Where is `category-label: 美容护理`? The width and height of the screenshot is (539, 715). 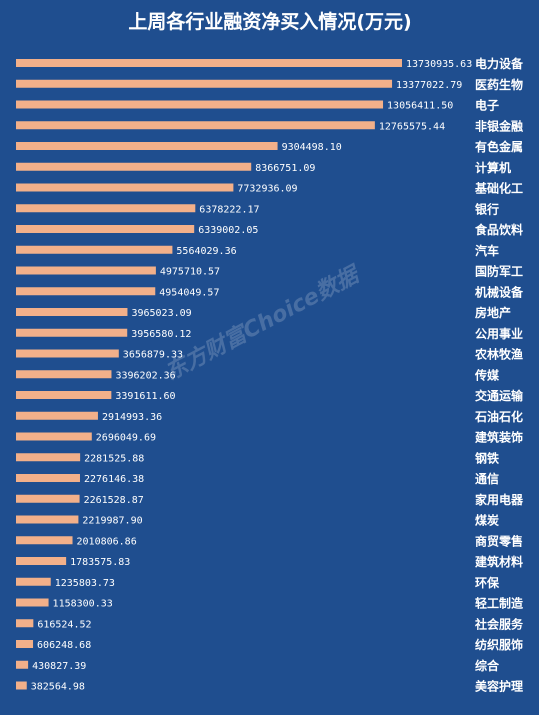 category-label: 美容护理 is located at coordinates (499, 686).